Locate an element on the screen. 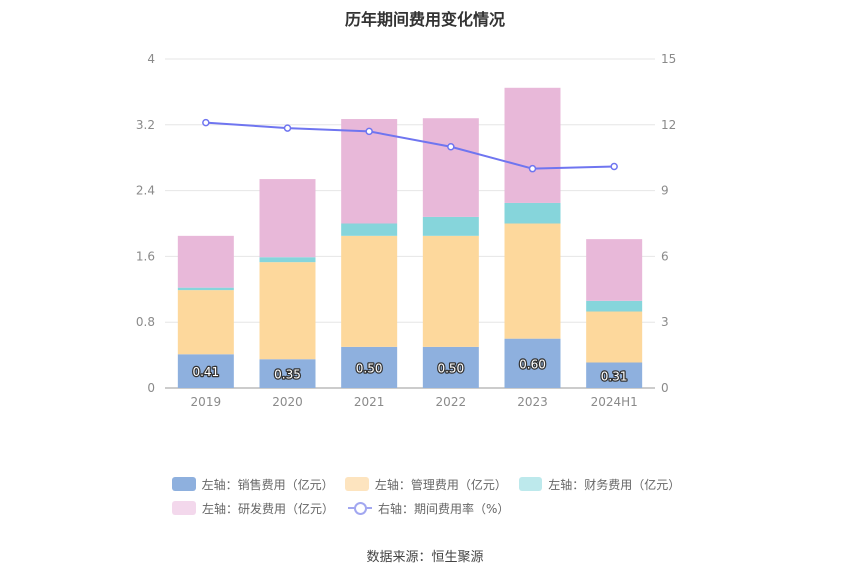  bar-data-labels: 0.41 0.35 0.50 0.50 0.60 0.31 is located at coordinates (410, 370).